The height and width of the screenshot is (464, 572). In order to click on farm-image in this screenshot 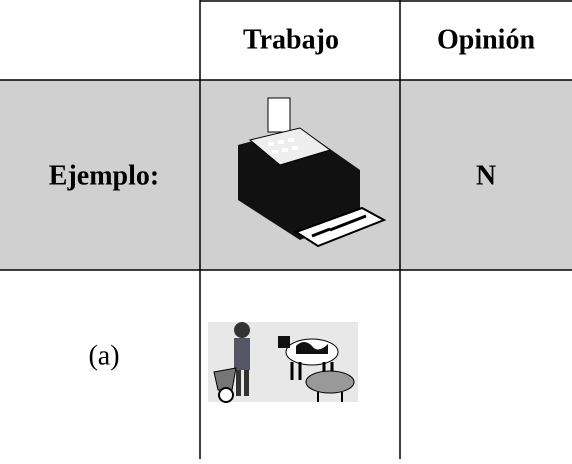, I will do `click(283, 362)`.